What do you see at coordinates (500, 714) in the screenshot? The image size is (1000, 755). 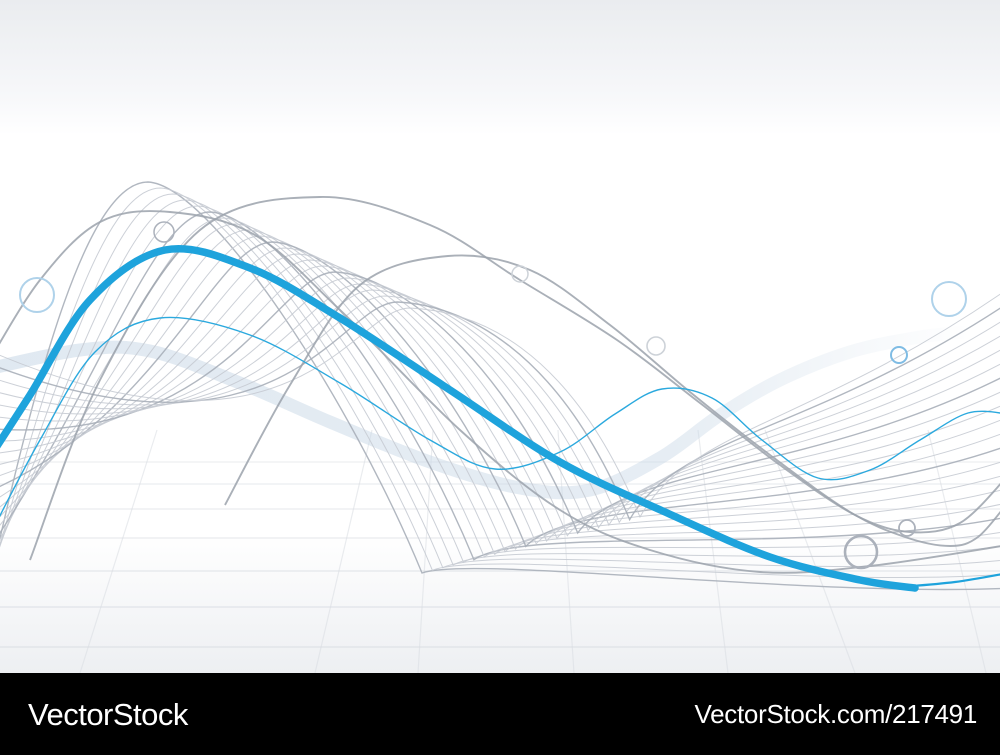 I see `watermark-bar: VectorStock VectorStock.com/217491` at bounding box center [500, 714].